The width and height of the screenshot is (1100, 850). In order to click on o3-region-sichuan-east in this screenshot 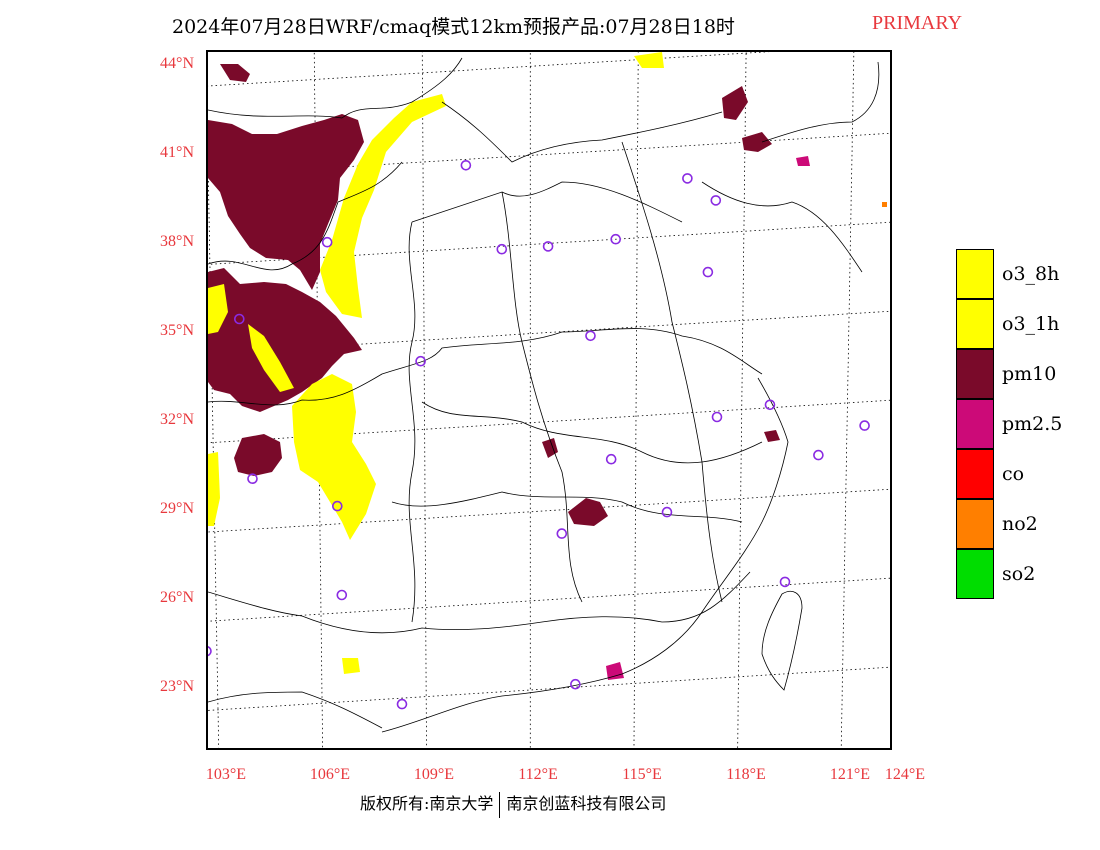, I will do `click(334, 457)`.